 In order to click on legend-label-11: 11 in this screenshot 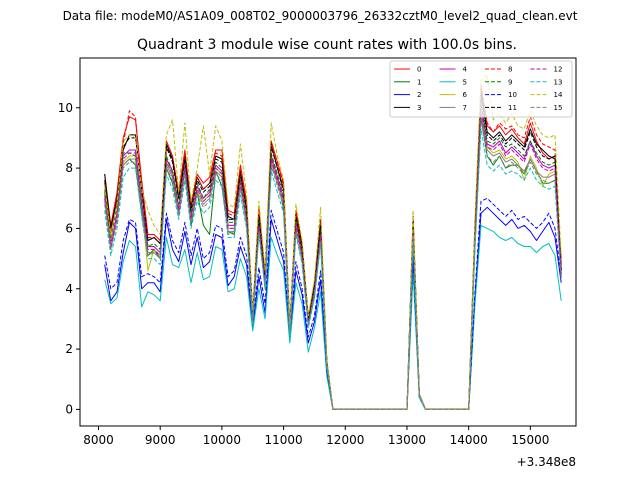, I will do `click(512, 108)`.